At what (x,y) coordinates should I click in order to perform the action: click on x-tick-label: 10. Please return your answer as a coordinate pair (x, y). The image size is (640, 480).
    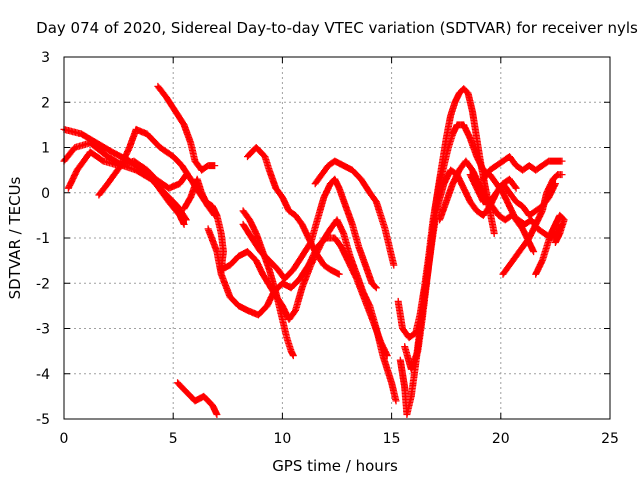
    Looking at the image, I should click on (282, 439).